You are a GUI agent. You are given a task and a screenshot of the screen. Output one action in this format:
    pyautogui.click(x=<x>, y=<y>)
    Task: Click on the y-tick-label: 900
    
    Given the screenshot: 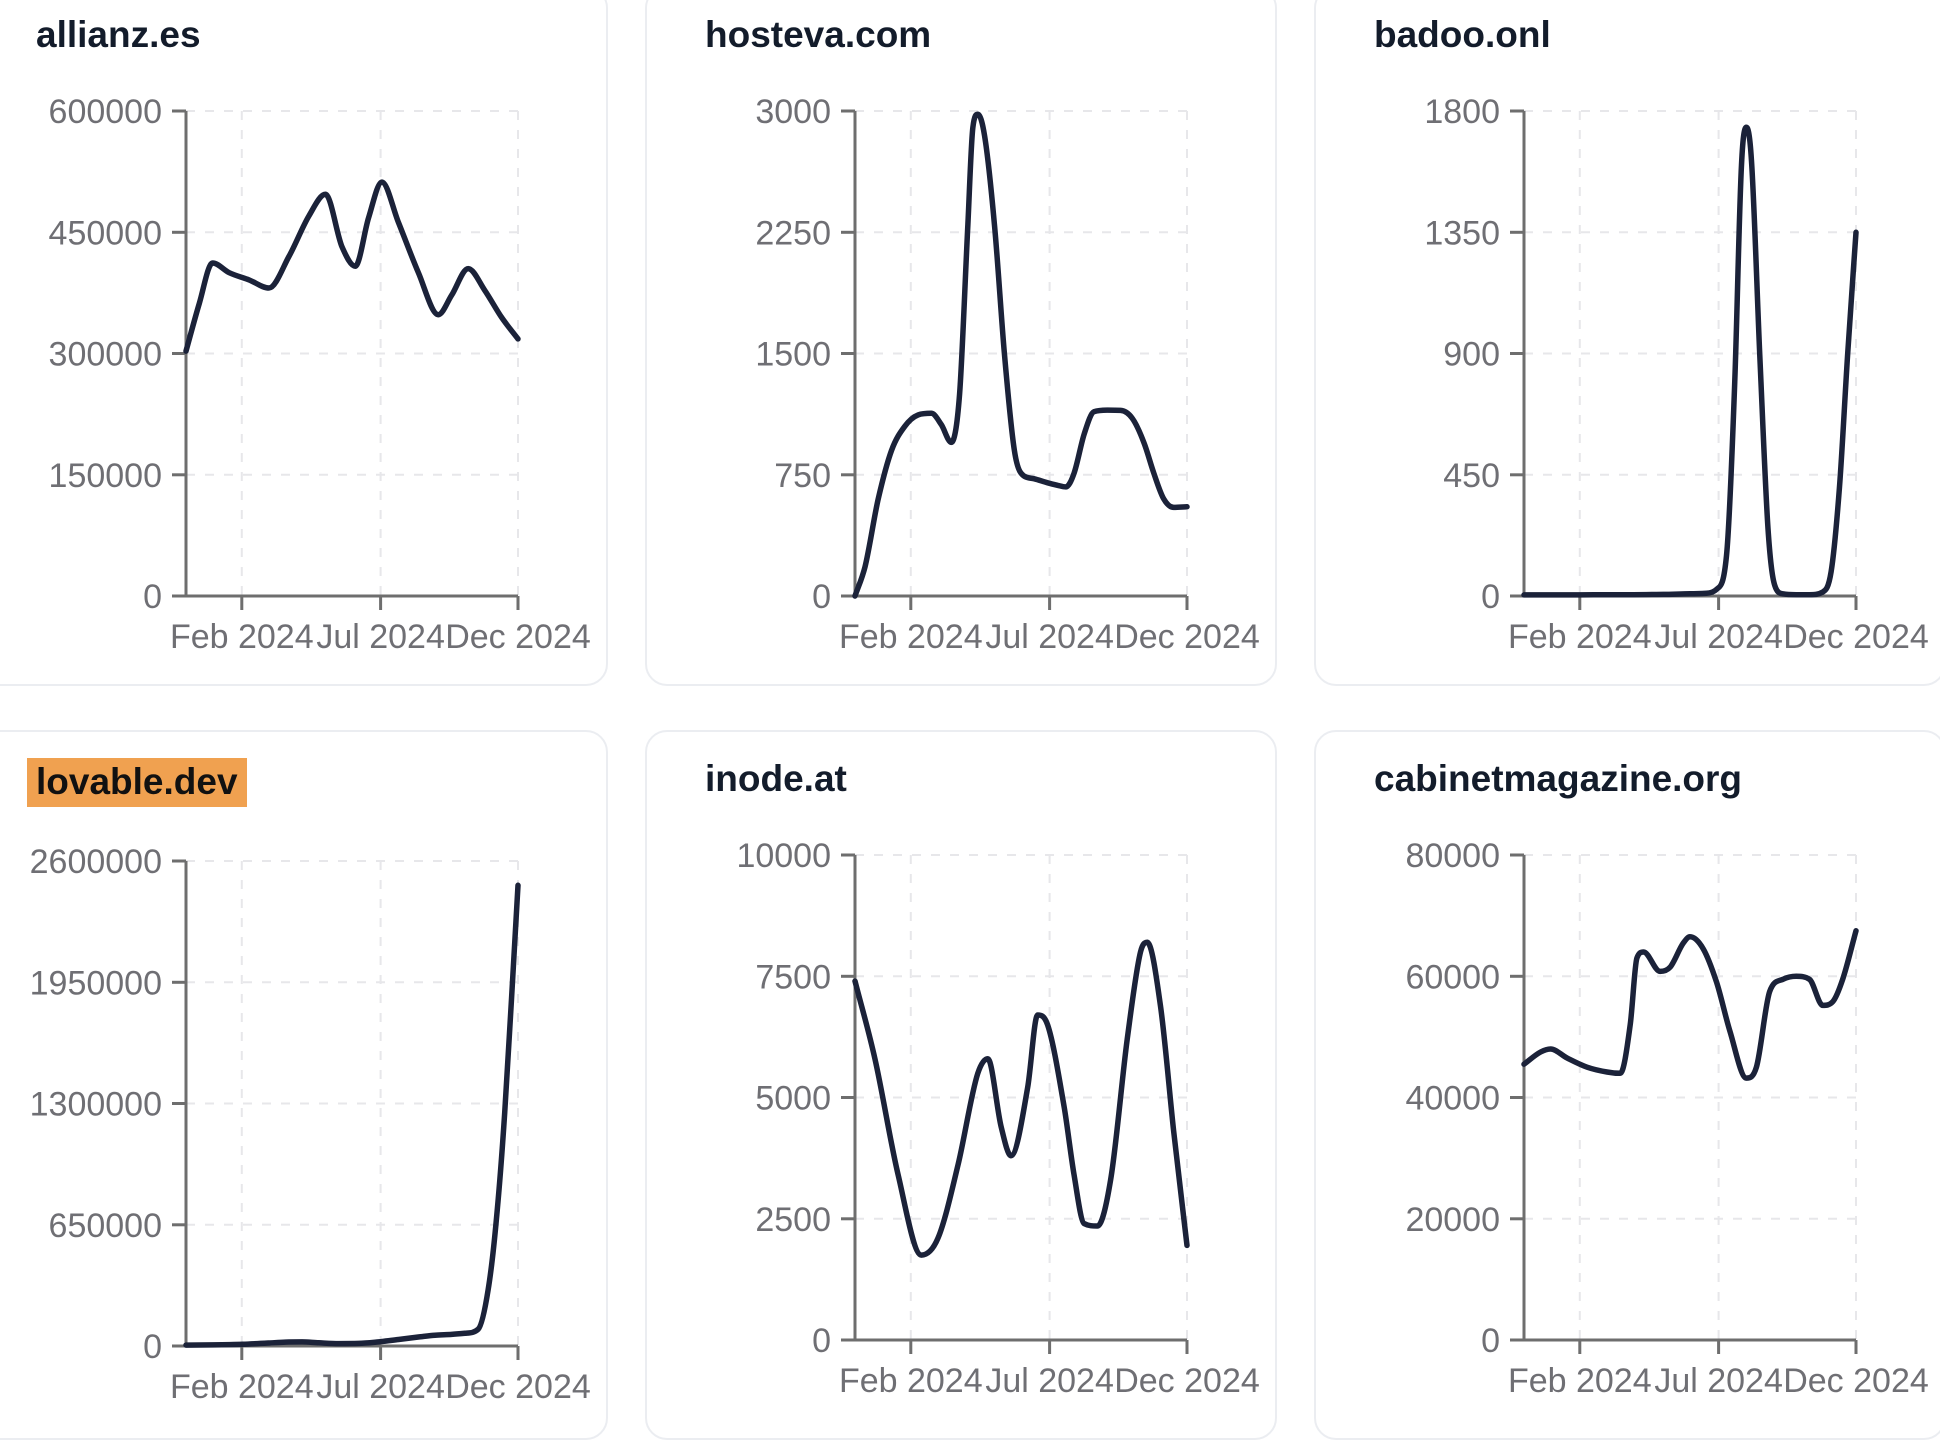 What is the action you would take?
    pyautogui.click(x=1471, y=354)
    